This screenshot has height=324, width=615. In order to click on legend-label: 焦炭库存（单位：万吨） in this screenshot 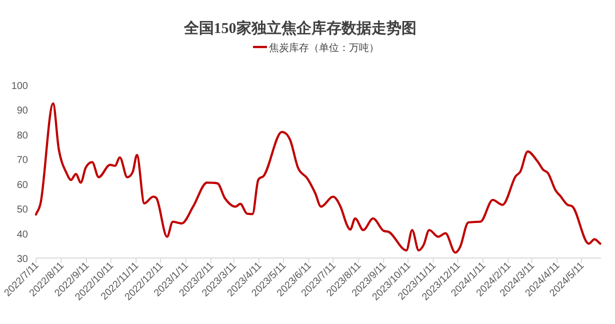, I will do `click(324, 48)`.